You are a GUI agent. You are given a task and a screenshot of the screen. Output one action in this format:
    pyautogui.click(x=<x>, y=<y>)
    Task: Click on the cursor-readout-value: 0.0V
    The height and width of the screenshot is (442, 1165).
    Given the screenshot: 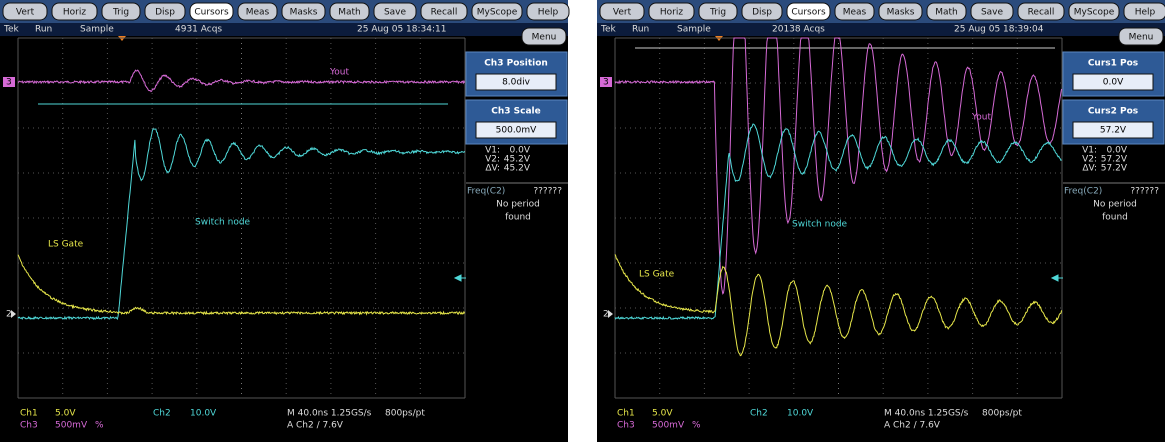 What is the action you would take?
    pyautogui.click(x=520, y=151)
    